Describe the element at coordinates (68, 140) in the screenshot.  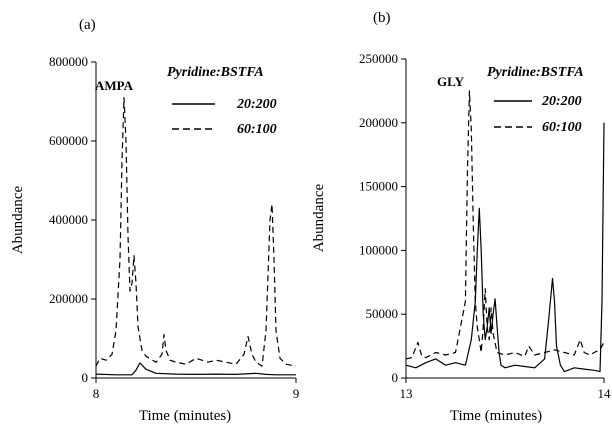
I see `panel-a-y-tick-label: 600000` at that location.